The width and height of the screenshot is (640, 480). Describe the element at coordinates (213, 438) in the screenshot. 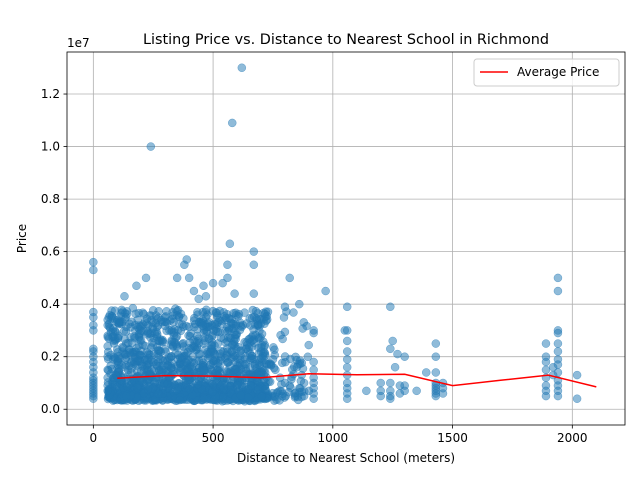

I see `x-tick-label: 500` at that location.